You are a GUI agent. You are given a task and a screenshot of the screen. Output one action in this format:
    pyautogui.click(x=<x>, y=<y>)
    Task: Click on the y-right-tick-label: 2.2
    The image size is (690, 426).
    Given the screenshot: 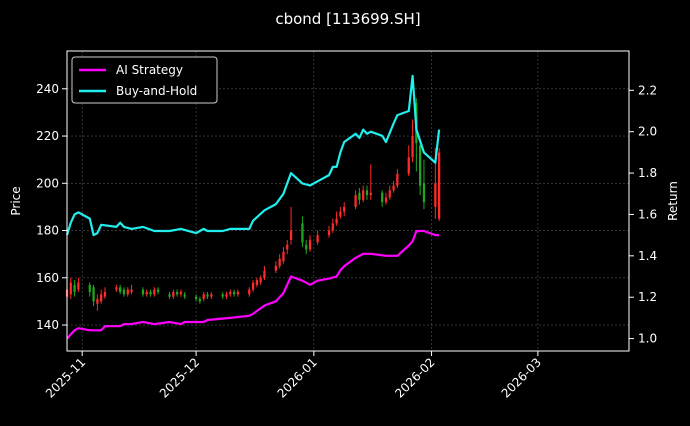 What is the action you would take?
    pyautogui.click(x=647, y=90)
    